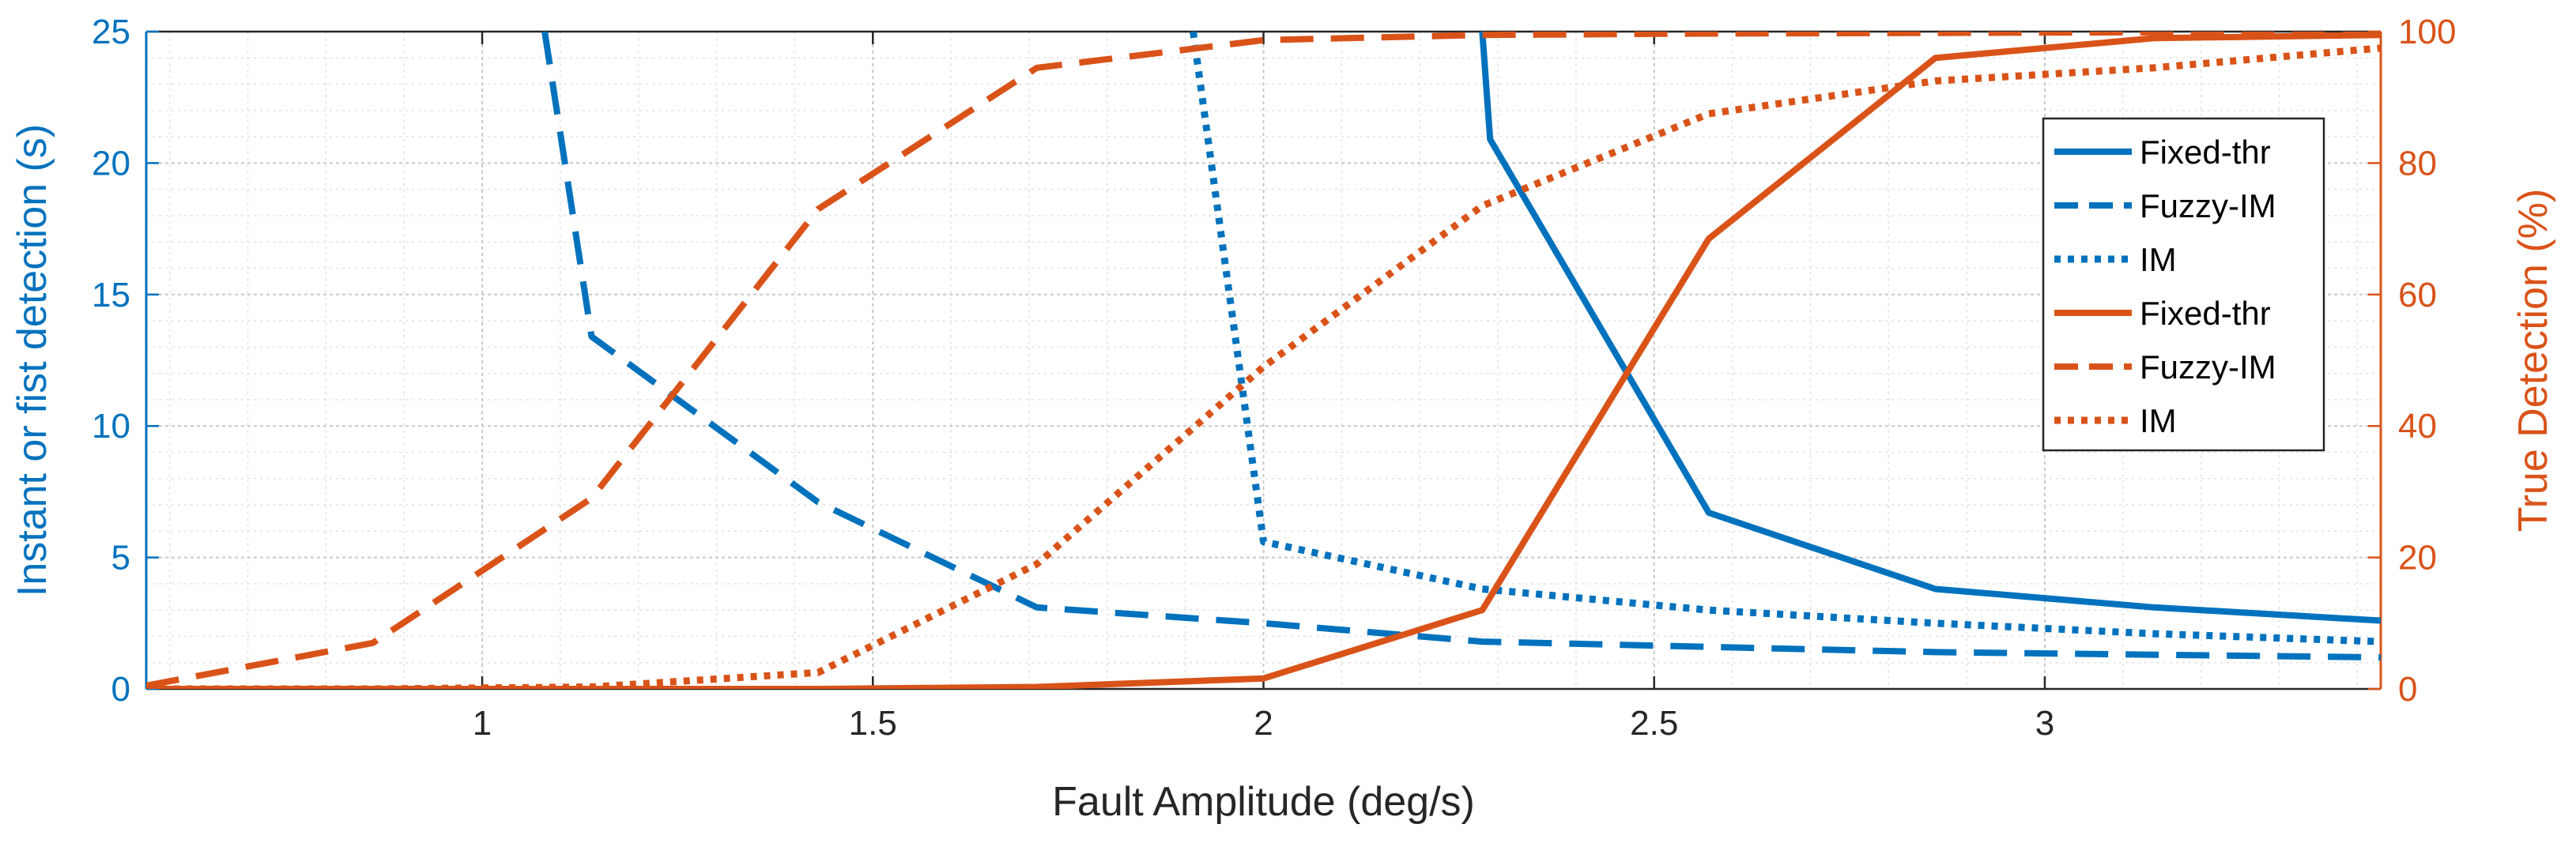 The width and height of the screenshot is (2576, 843). Describe the element at coordinates (873, 723) in the screenshot. I see `x-tick-label: 1.5` at that location.